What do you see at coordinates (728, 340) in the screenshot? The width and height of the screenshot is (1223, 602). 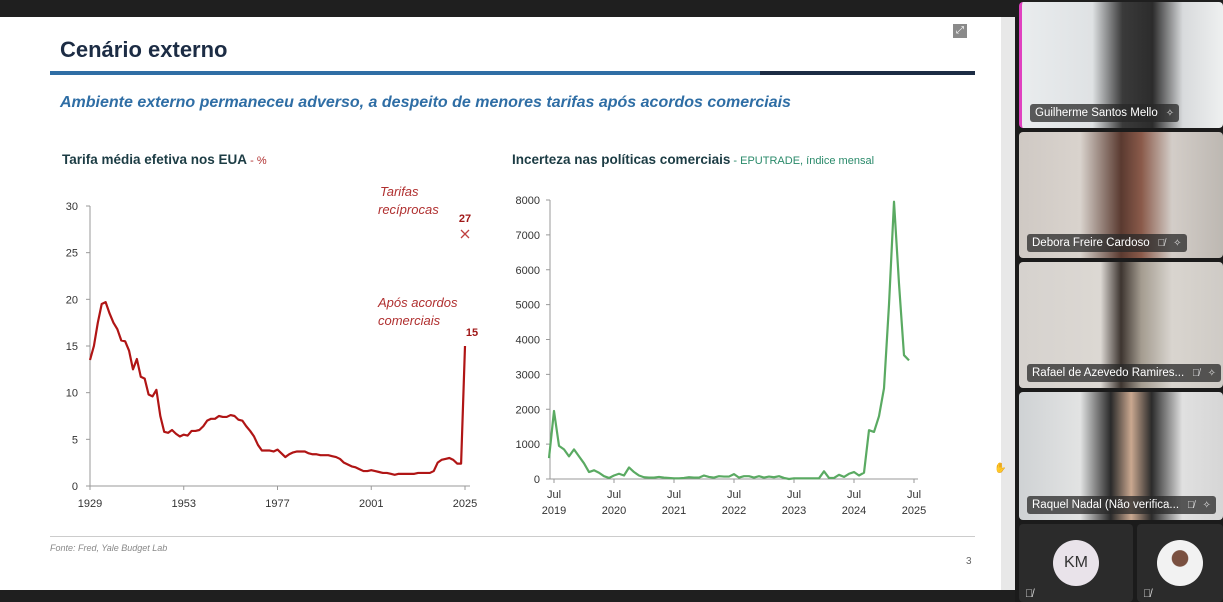 I see `uncertainty-series-line` at bounding box center [728, 340].